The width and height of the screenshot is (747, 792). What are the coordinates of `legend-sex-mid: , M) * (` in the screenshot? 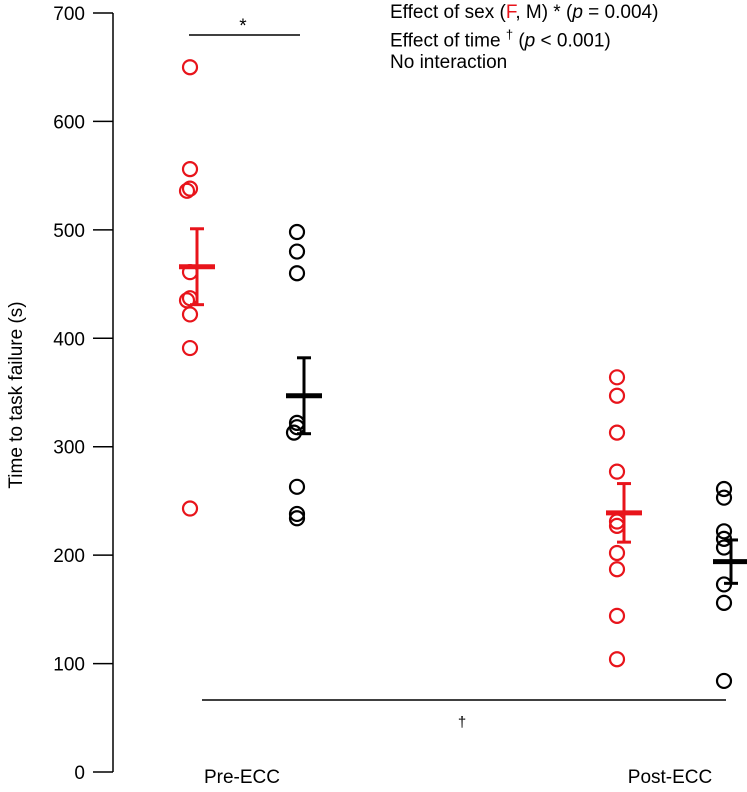 It's located at (544, 12).